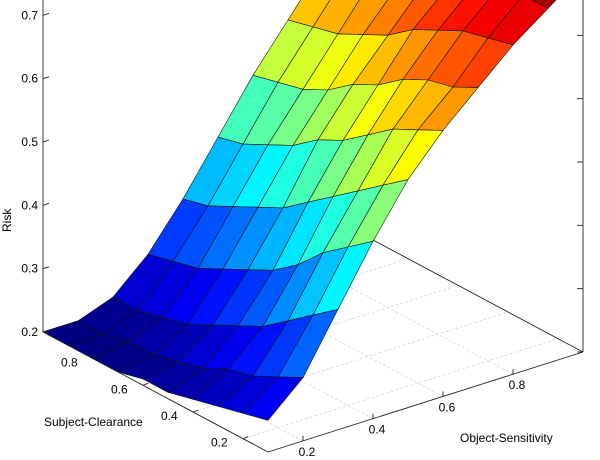  I want to click on box-edge-floor-left, so click(155, 392).